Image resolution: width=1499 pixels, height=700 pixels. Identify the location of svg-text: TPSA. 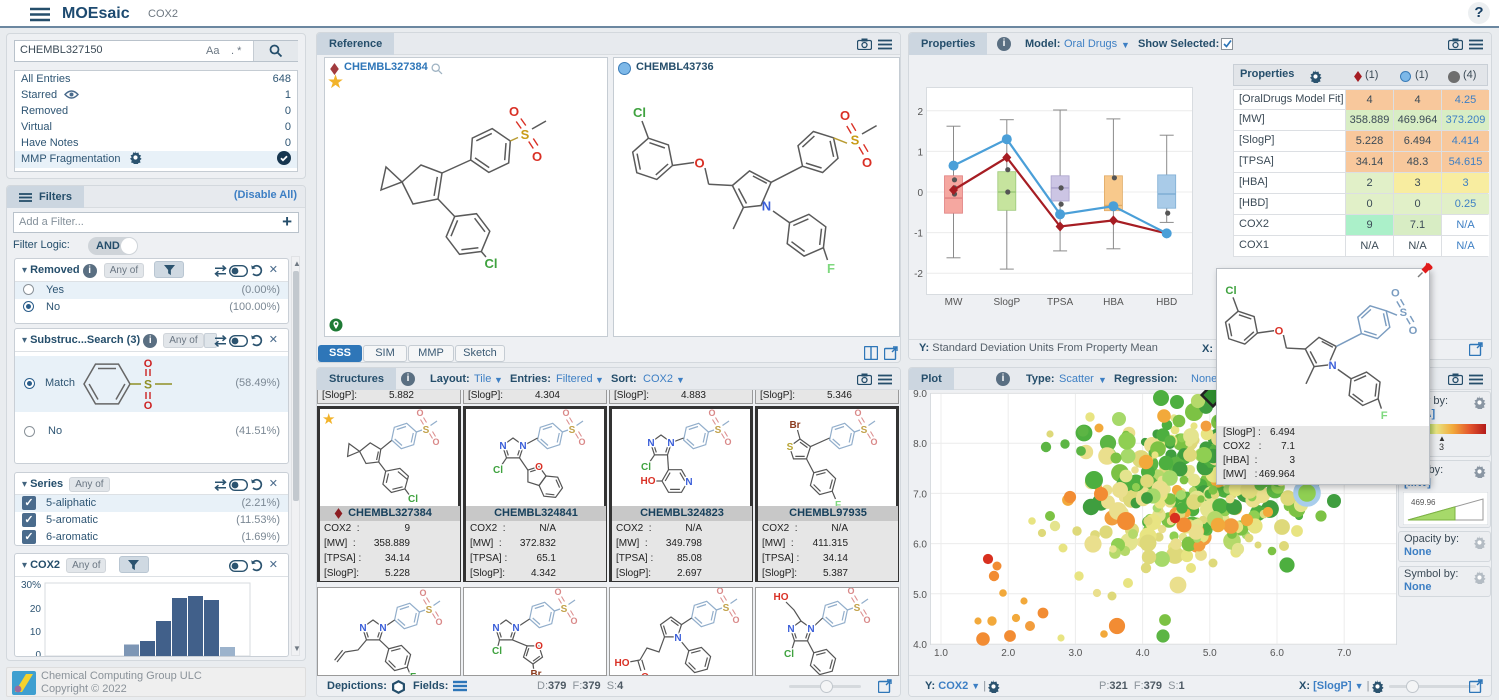
(1060, 302).